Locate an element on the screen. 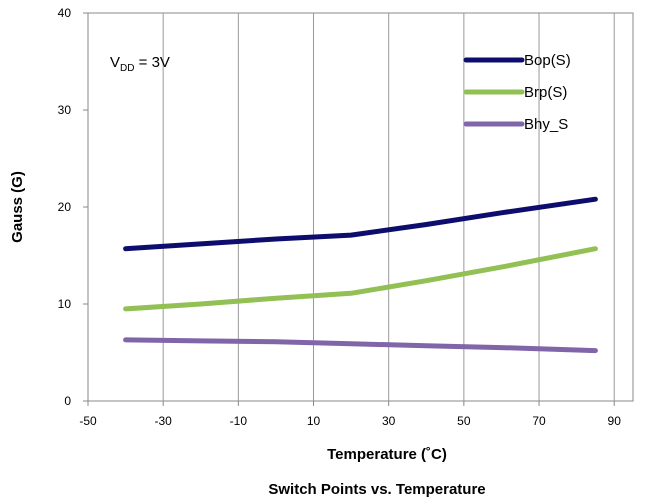  x-tick-label: -10 is located at coordinates (239, 421).